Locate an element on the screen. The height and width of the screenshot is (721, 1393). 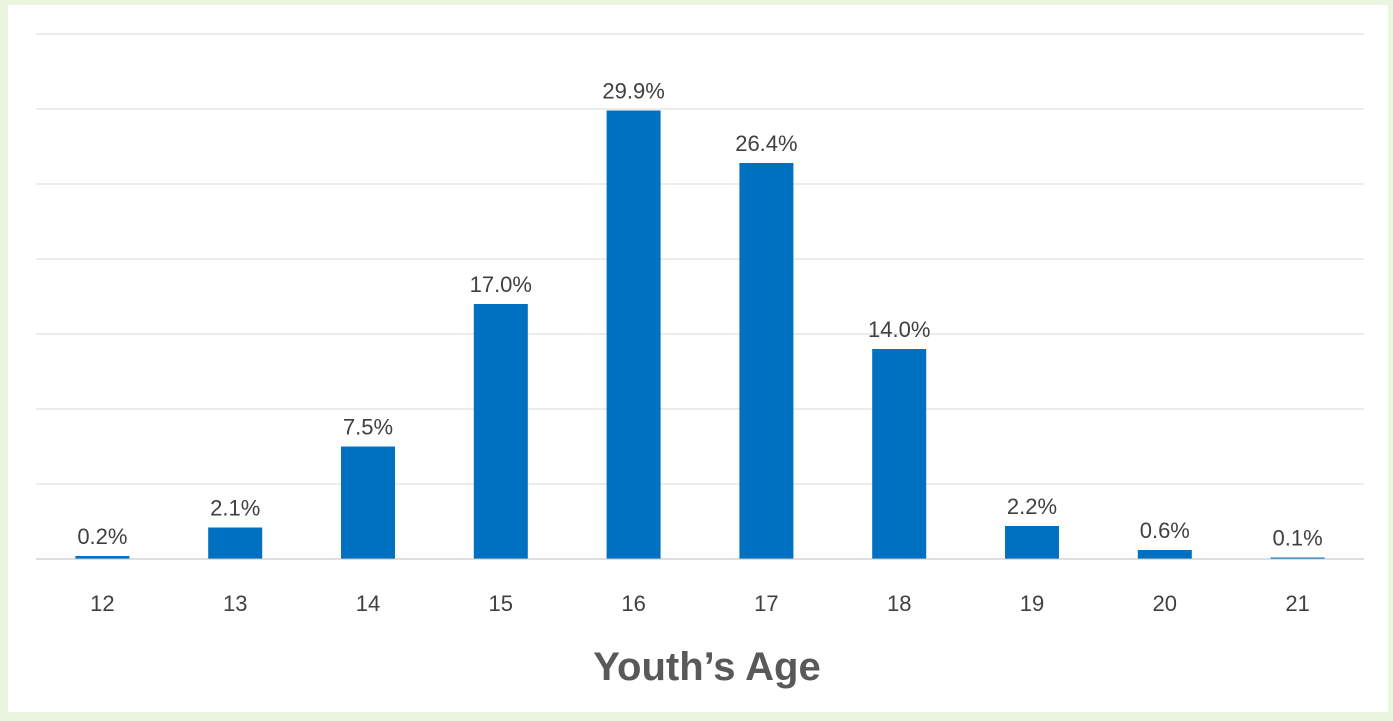
data-label-14: 7.5% is located at coordinates (368, 427).